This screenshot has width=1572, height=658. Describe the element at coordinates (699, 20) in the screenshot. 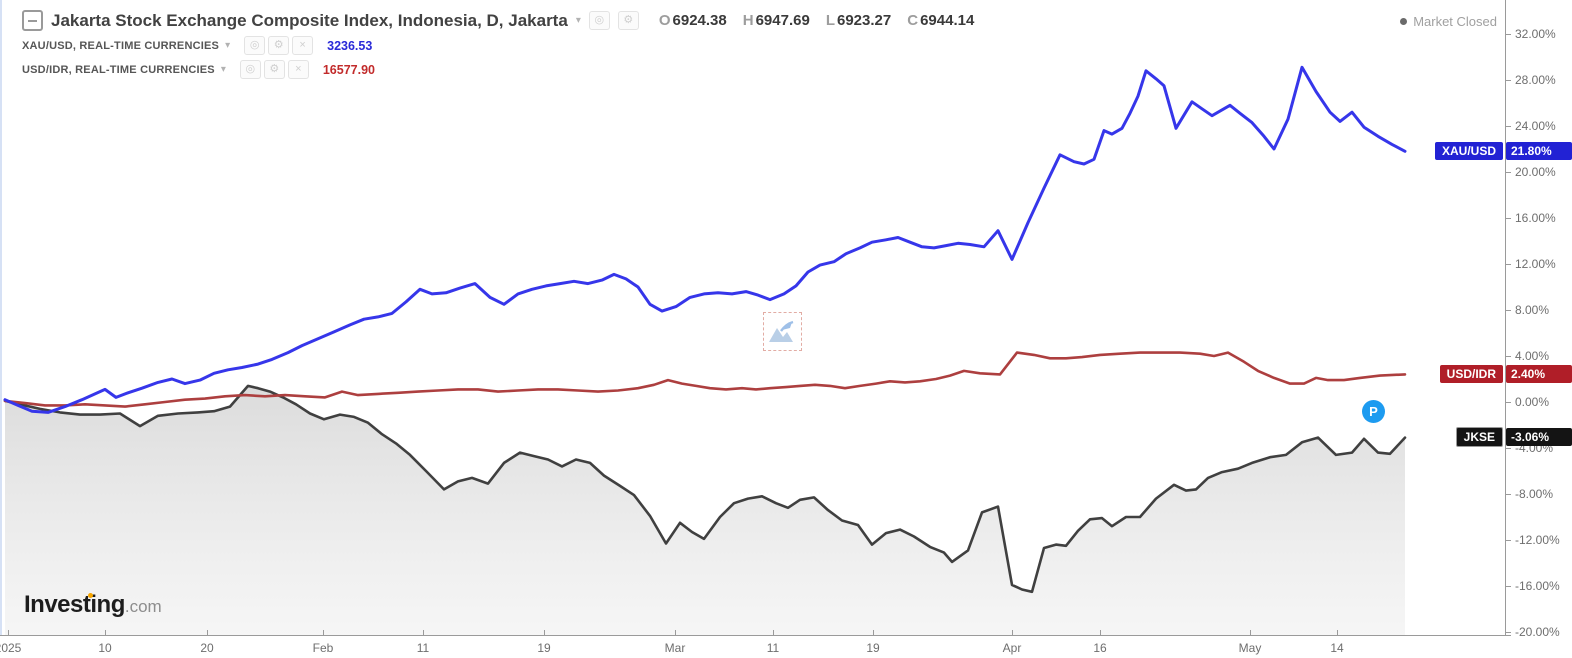

I see `open-value: 6924.38` at that location.